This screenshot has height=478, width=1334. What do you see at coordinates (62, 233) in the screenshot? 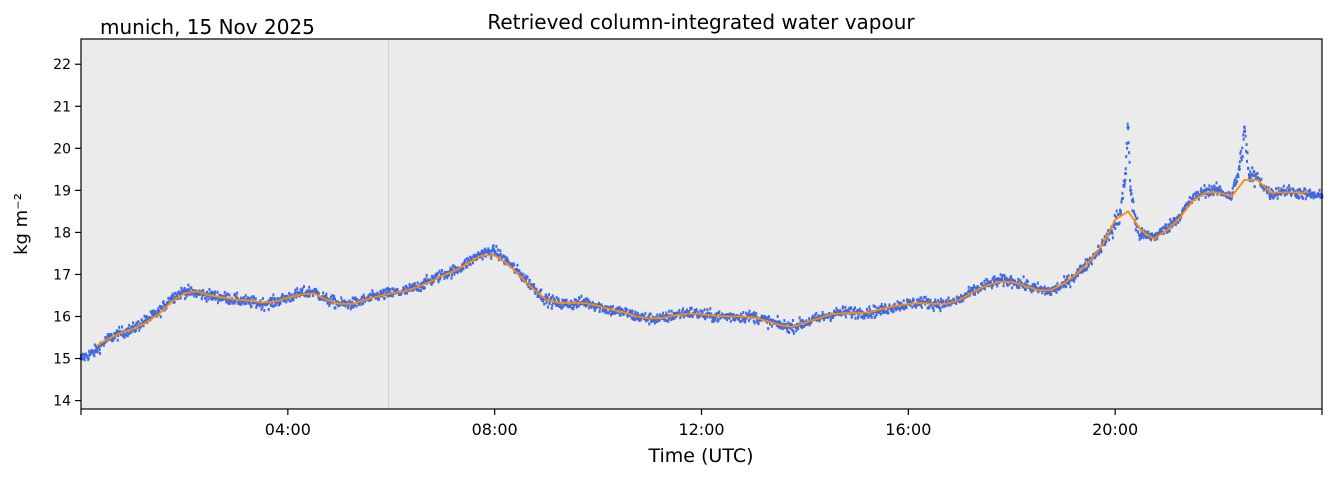
I see `y-tick-label: 18` at bounding box center [62, 233].